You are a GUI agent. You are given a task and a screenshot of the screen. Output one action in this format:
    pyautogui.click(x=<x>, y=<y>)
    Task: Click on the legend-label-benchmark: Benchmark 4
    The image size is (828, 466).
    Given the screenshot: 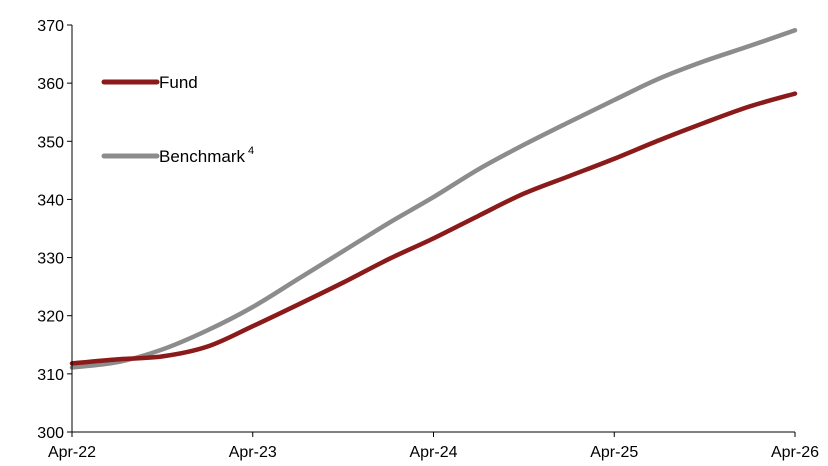 What is the action you would take?
    pyautogui.click(x=206, y=155)
    